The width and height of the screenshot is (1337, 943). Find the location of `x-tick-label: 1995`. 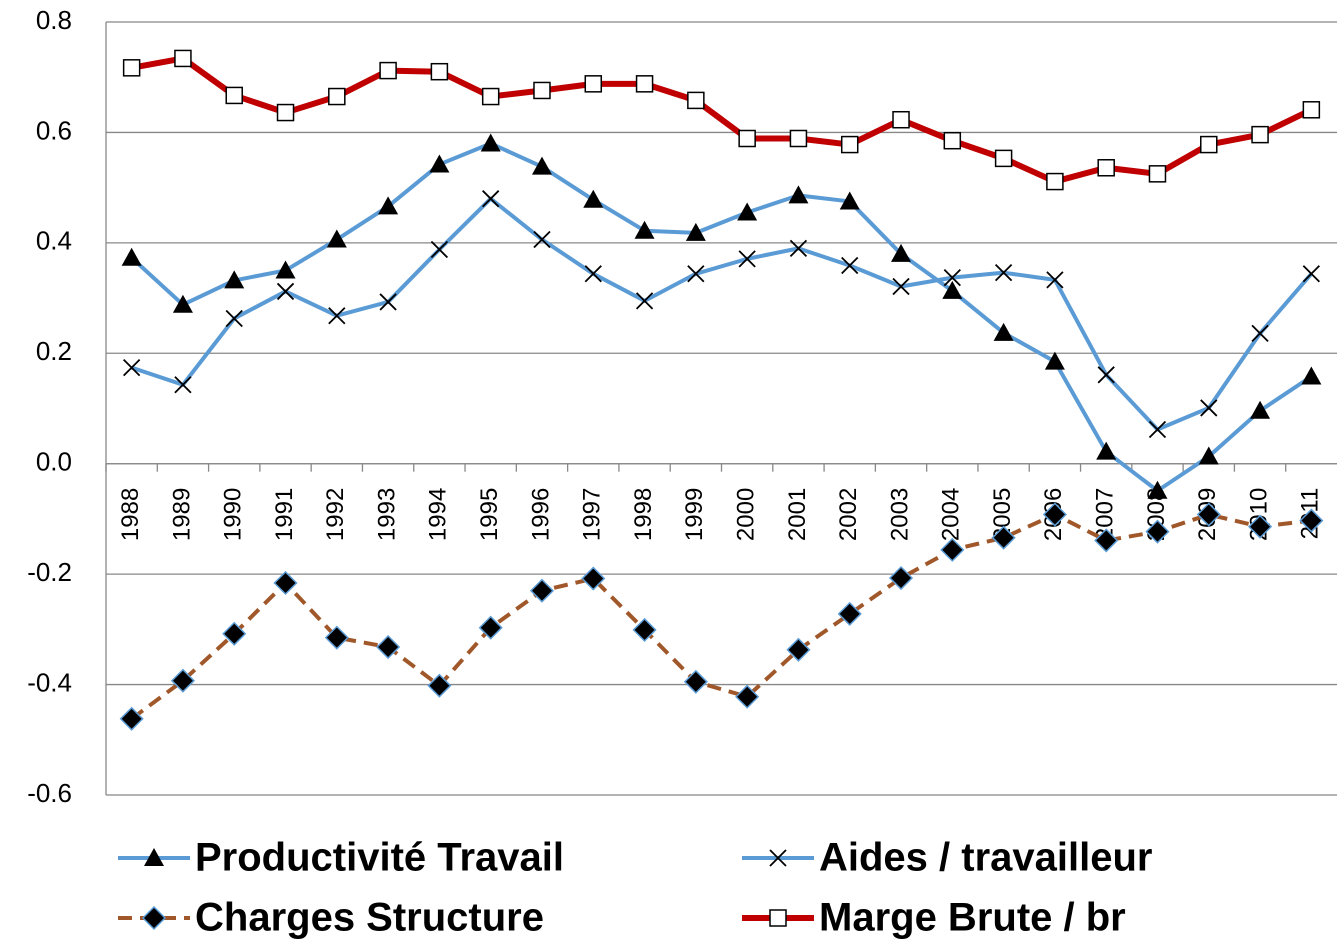

x-tick-label: 1995 is located at coordinates (489, 514).